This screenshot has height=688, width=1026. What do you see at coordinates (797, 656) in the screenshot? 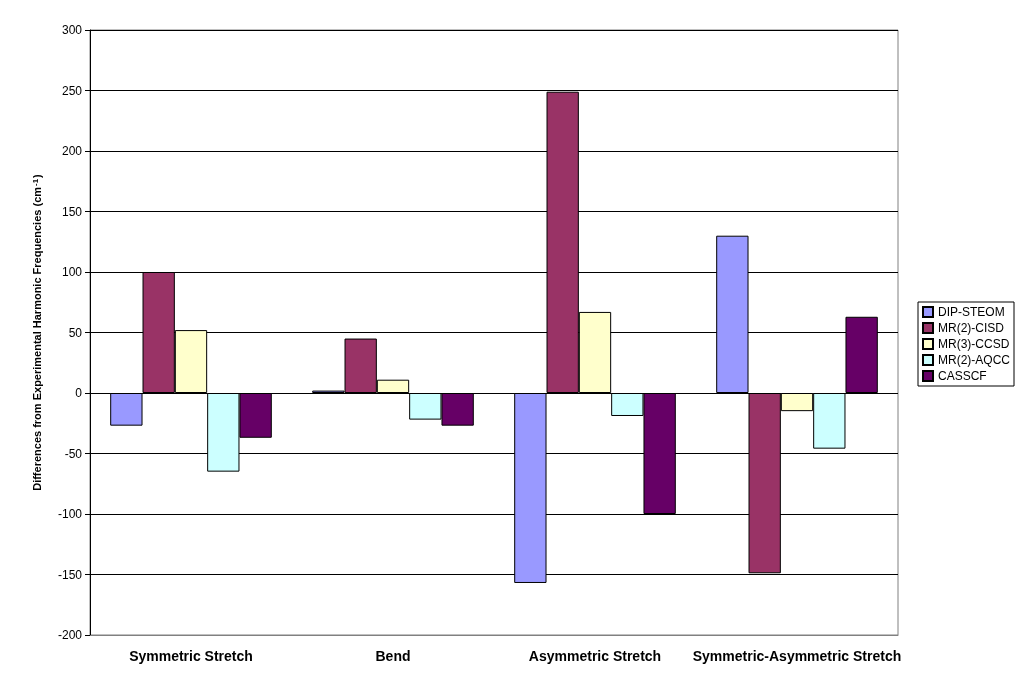
I see `x-tick-label: Symmetric-Asymmetric Stretch` at bounding box center [797, 656].